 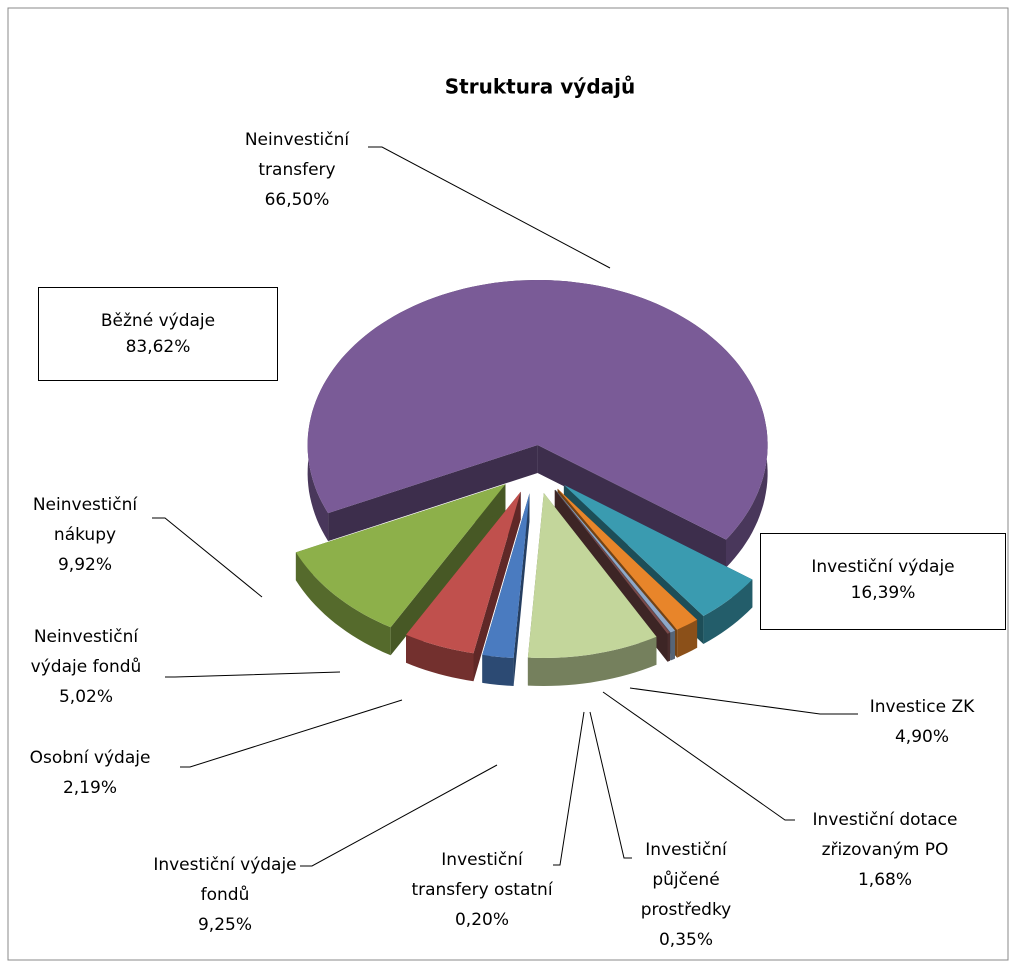 What do you see at coordinates (85, 520) in the screenshot?
I see `category-label: Neinvestiční nákupy` at bounding box center [85, 520].